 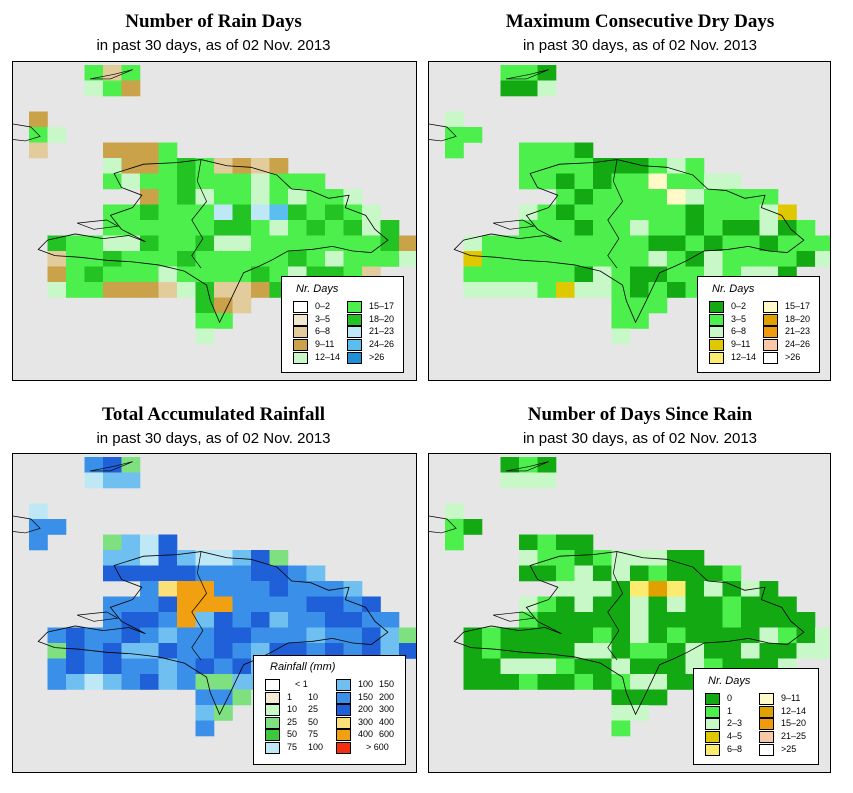 I want to click on legend-label: 9–11, so click(x=325, y=344).